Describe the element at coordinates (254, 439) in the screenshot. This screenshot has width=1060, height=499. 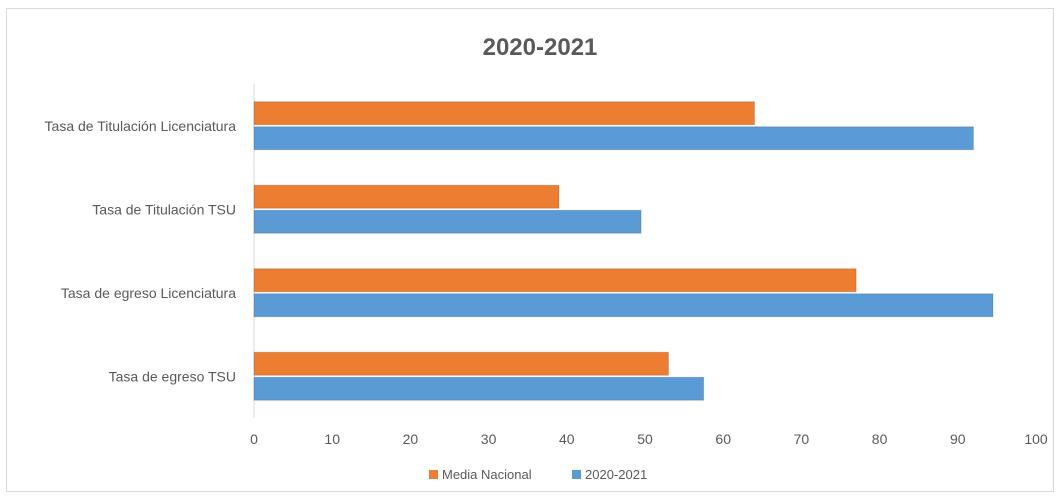
I see `x-tick-label: 0` at that location.